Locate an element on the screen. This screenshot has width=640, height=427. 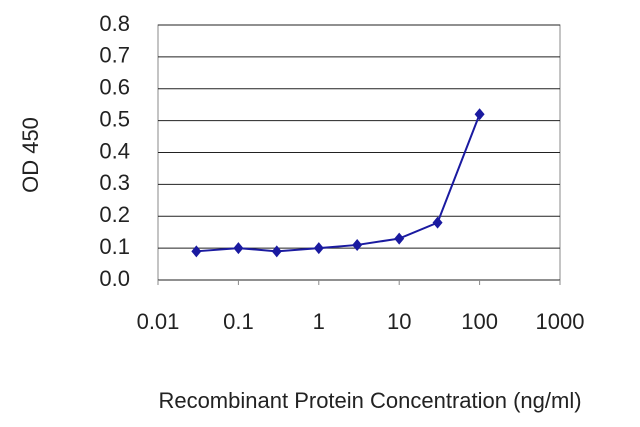
y-tick-label: 0.6 is located at coordinates (114, 87).